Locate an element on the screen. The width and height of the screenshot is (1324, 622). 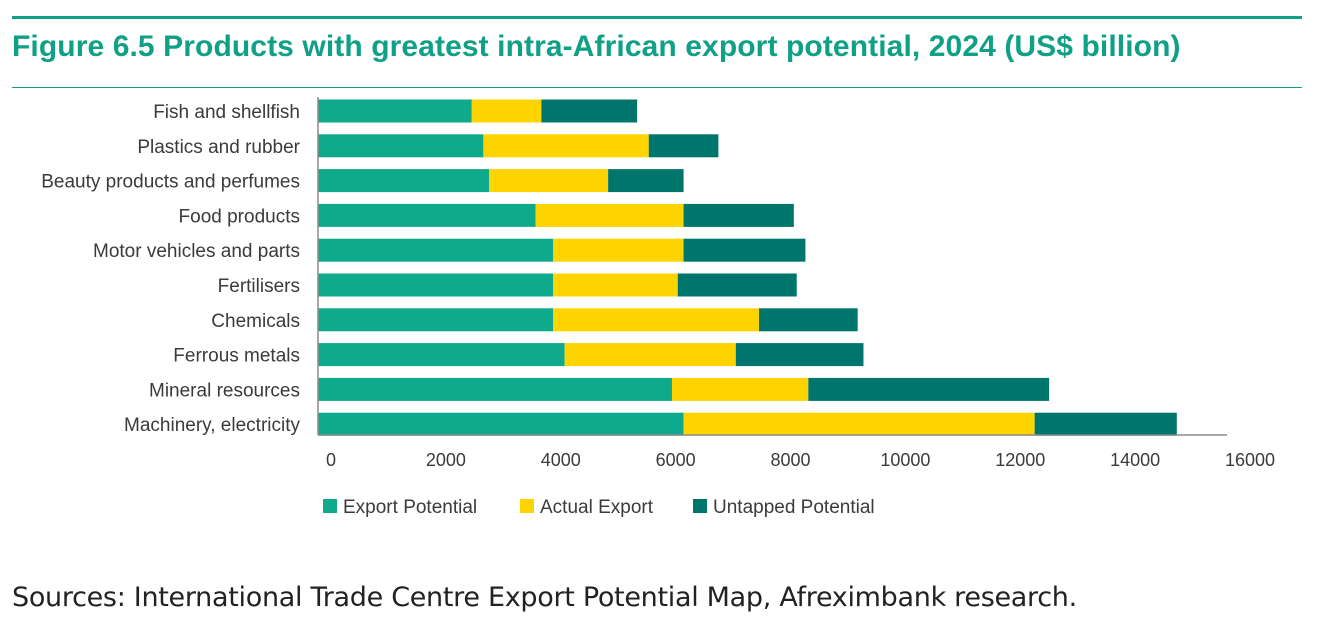
x-axis-ticks: 0 2000 4000 6000 8000 10000 12000 14000 16000 is located at coordinates (800, 460).